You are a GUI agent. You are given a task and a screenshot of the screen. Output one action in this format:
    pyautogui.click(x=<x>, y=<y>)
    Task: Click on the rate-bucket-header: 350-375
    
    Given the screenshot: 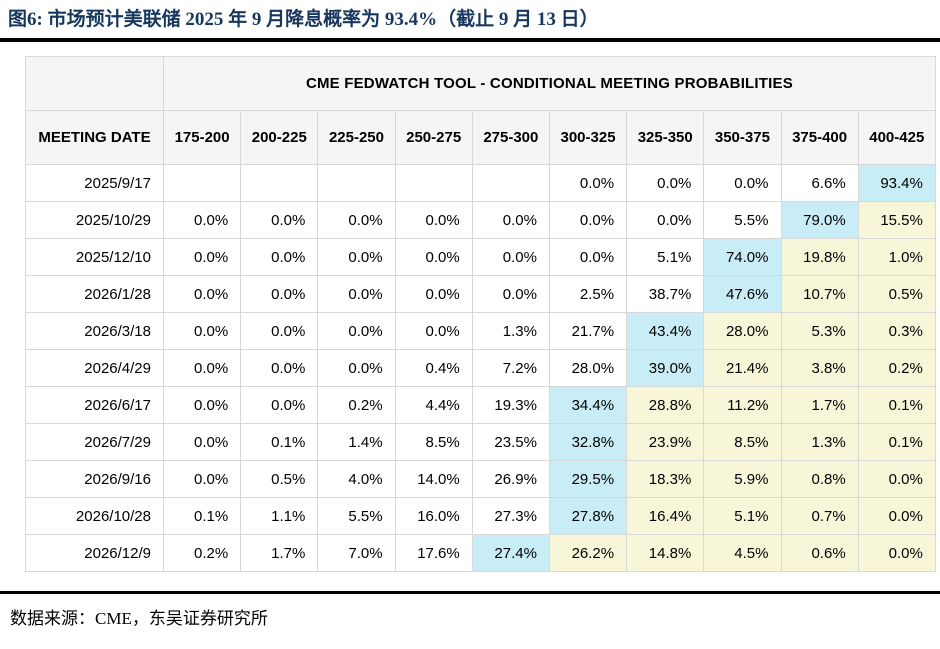 What is the action you would take?
    pyautogui.click(x=742, y=137)
    